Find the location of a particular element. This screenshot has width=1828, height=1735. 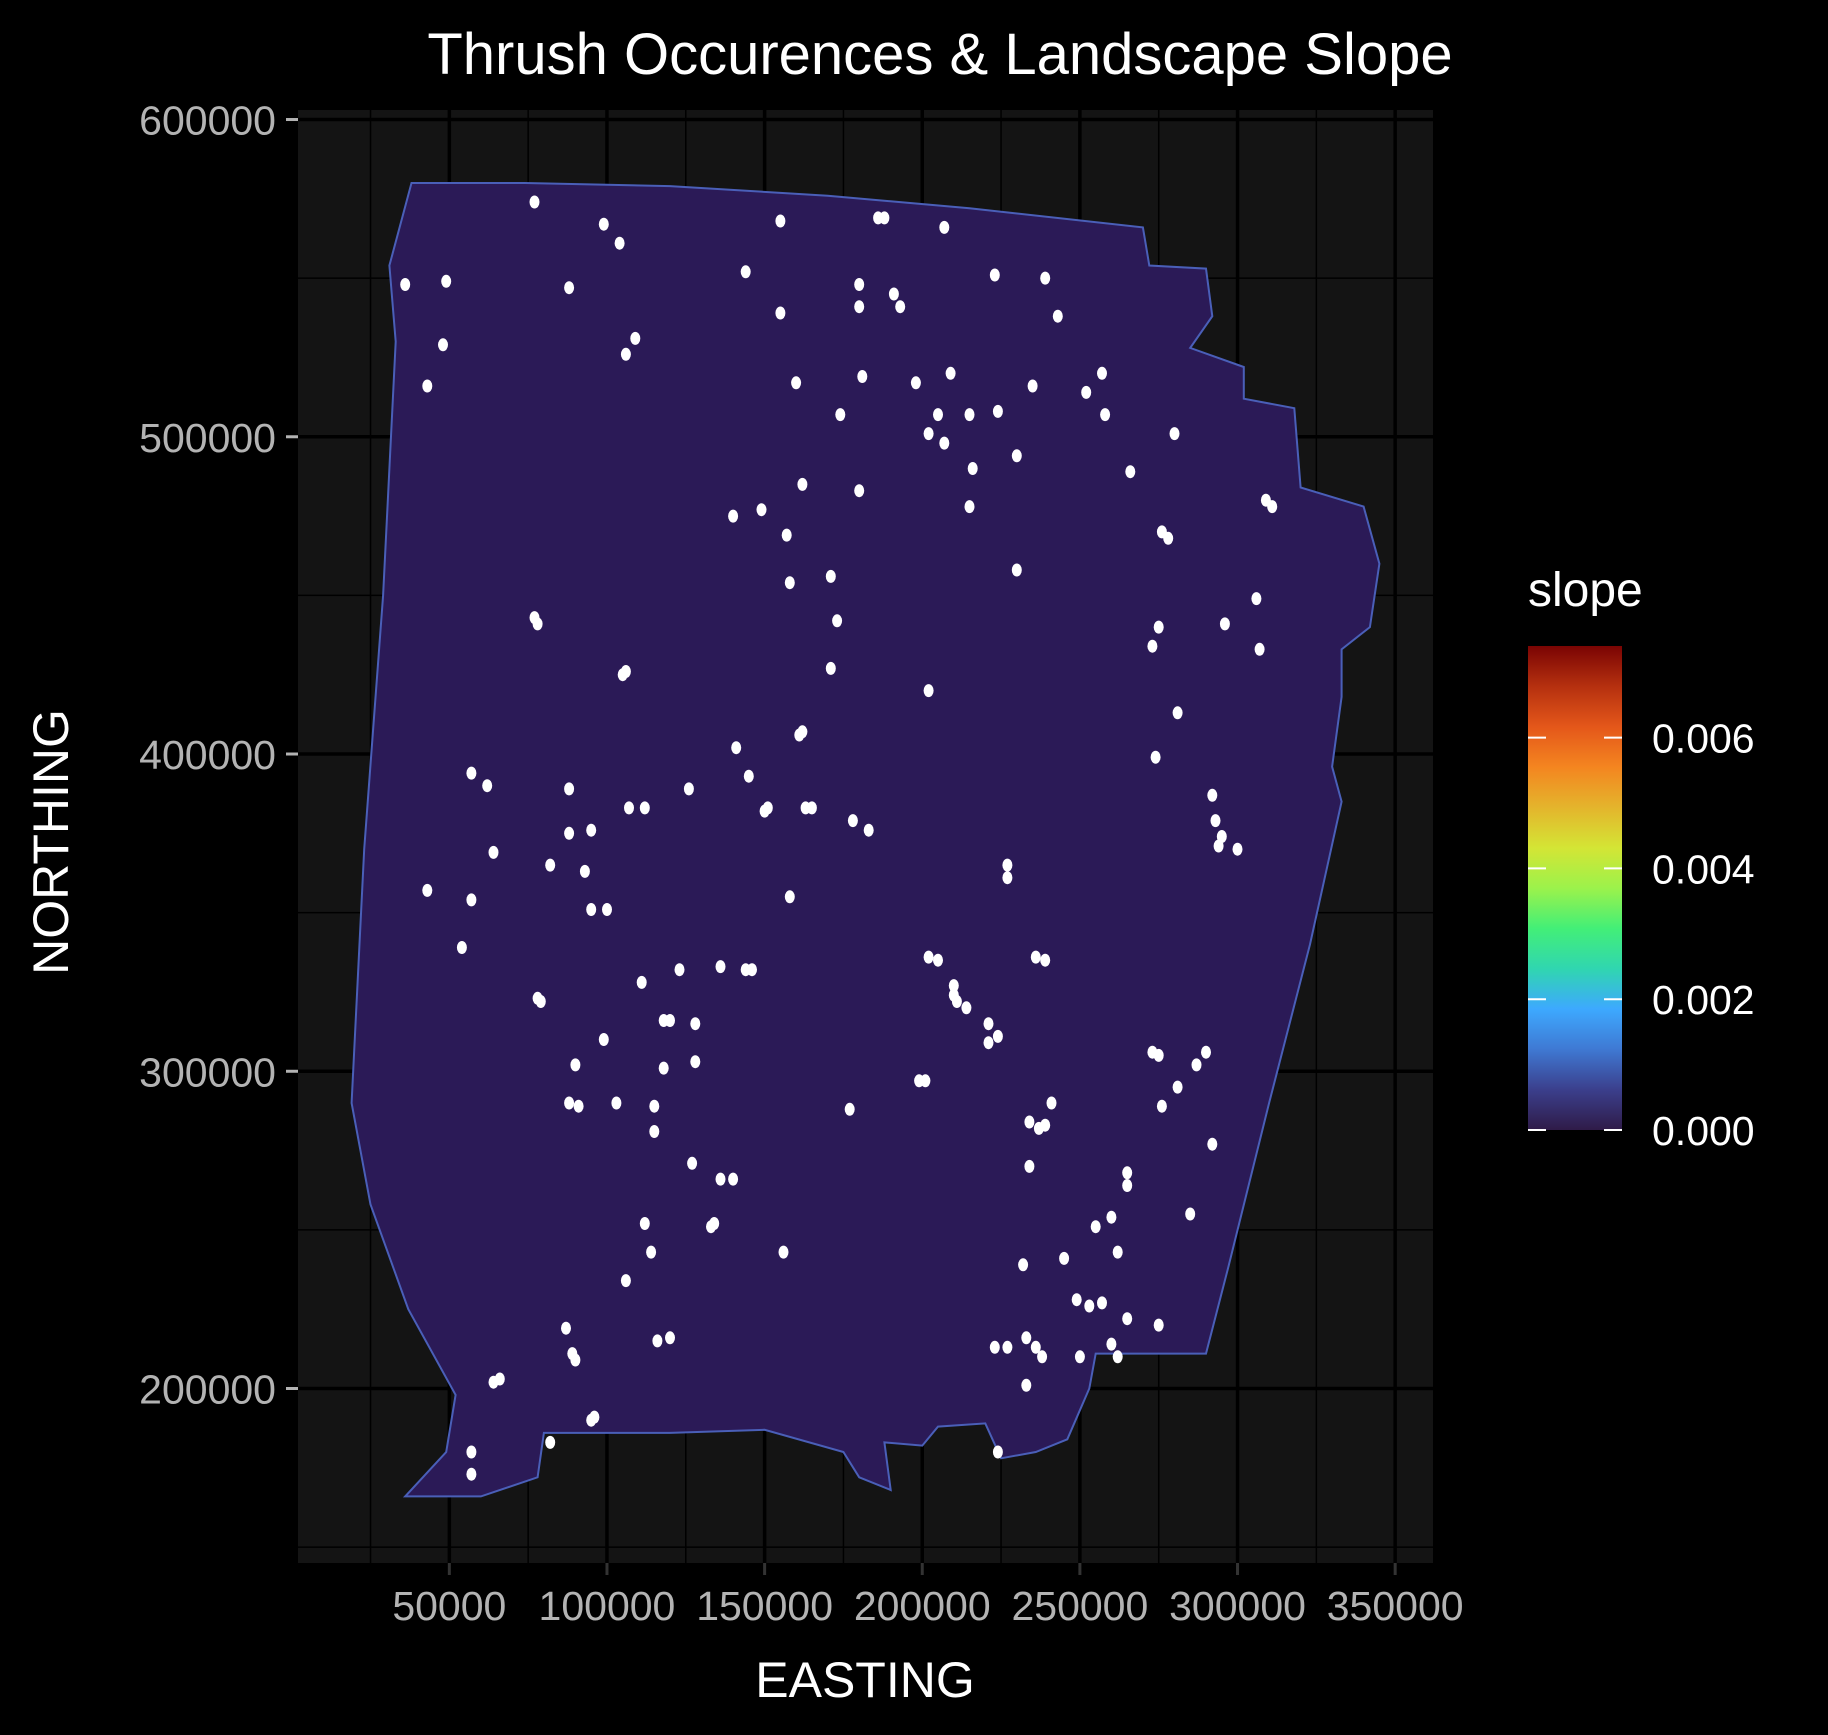

y-tick-label: 200000 is located at coordinates (207, 1390).